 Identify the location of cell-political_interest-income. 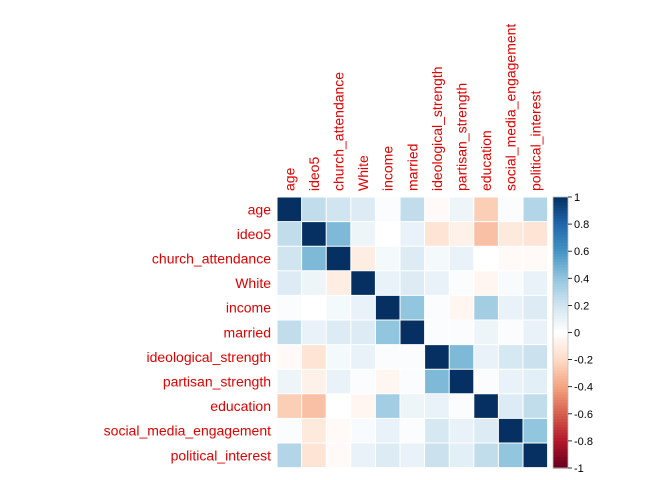
(387, 455).